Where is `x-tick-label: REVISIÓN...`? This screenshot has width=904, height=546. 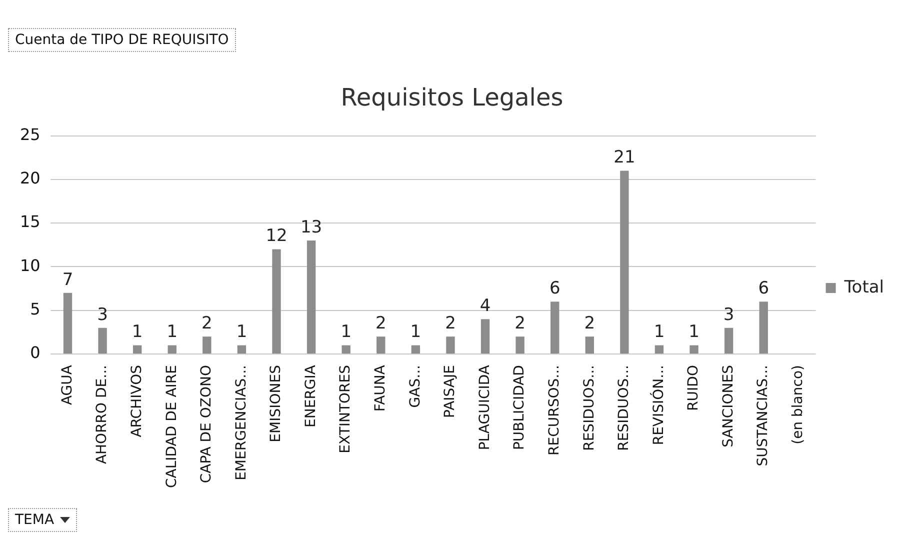 x-tick-label: REVISIÓN... is located at coordinates (658, 405).